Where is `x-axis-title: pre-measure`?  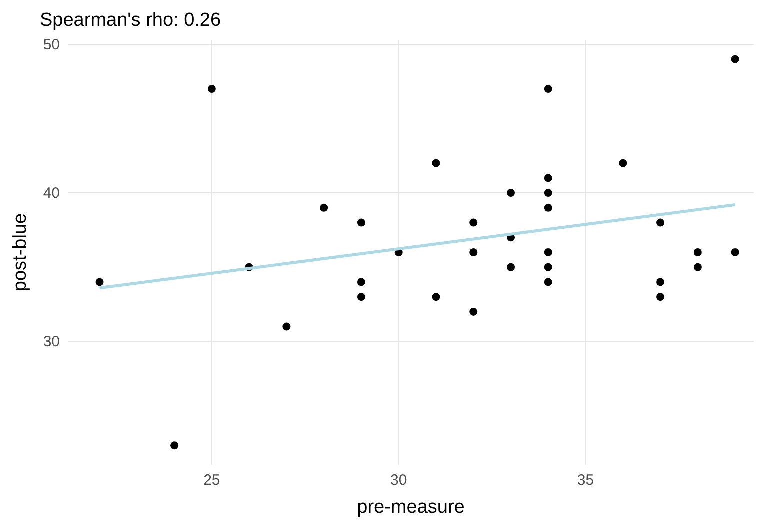 x-axis-title: pre-measure is located at coordinates (411, 507).